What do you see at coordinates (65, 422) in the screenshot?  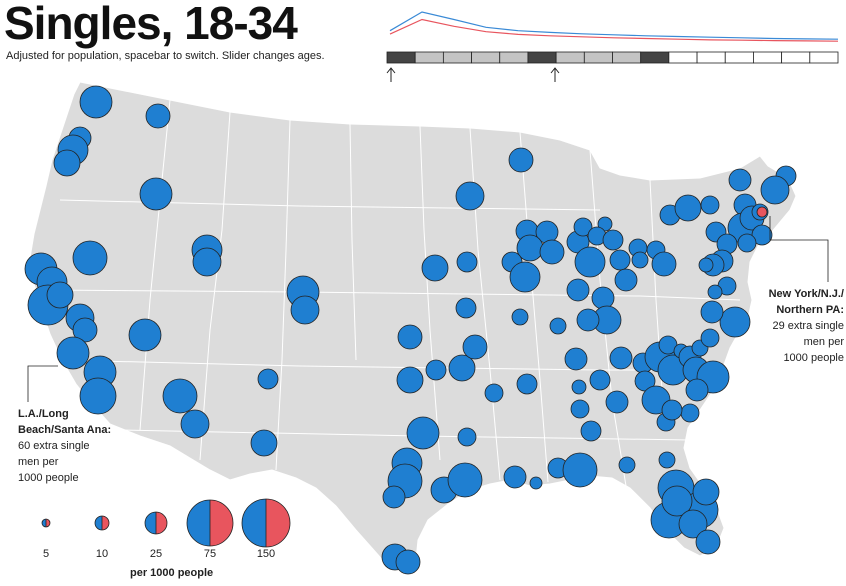 I see `la-callout-name: L.A./Long Beach/Santa Ana:` at bounding box center [65, 422].